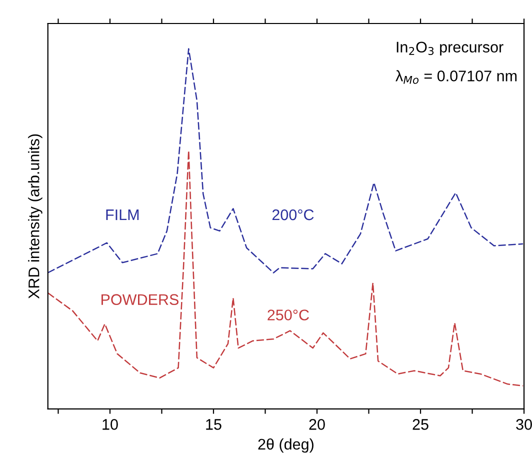 This screenshot has width=532, height=470. I want to click on annotation: 250°C, so click(288, 315).